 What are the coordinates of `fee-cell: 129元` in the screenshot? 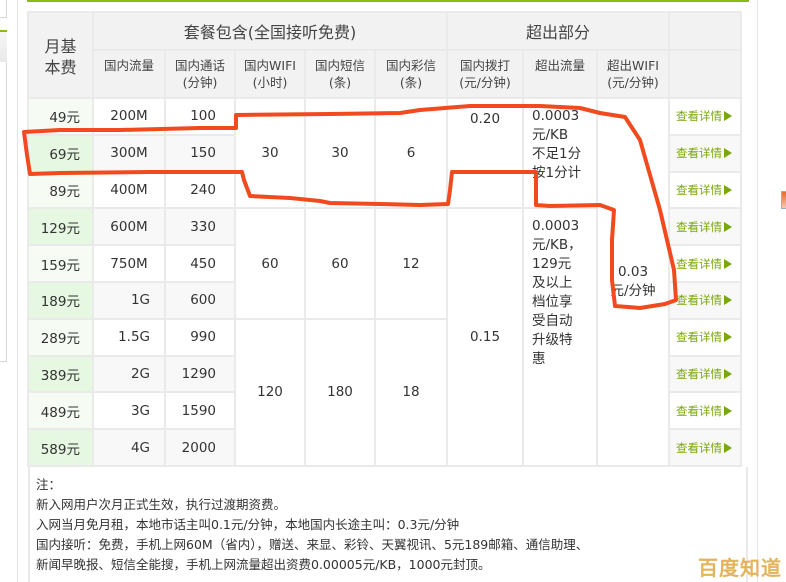 It's located at (60, 227).